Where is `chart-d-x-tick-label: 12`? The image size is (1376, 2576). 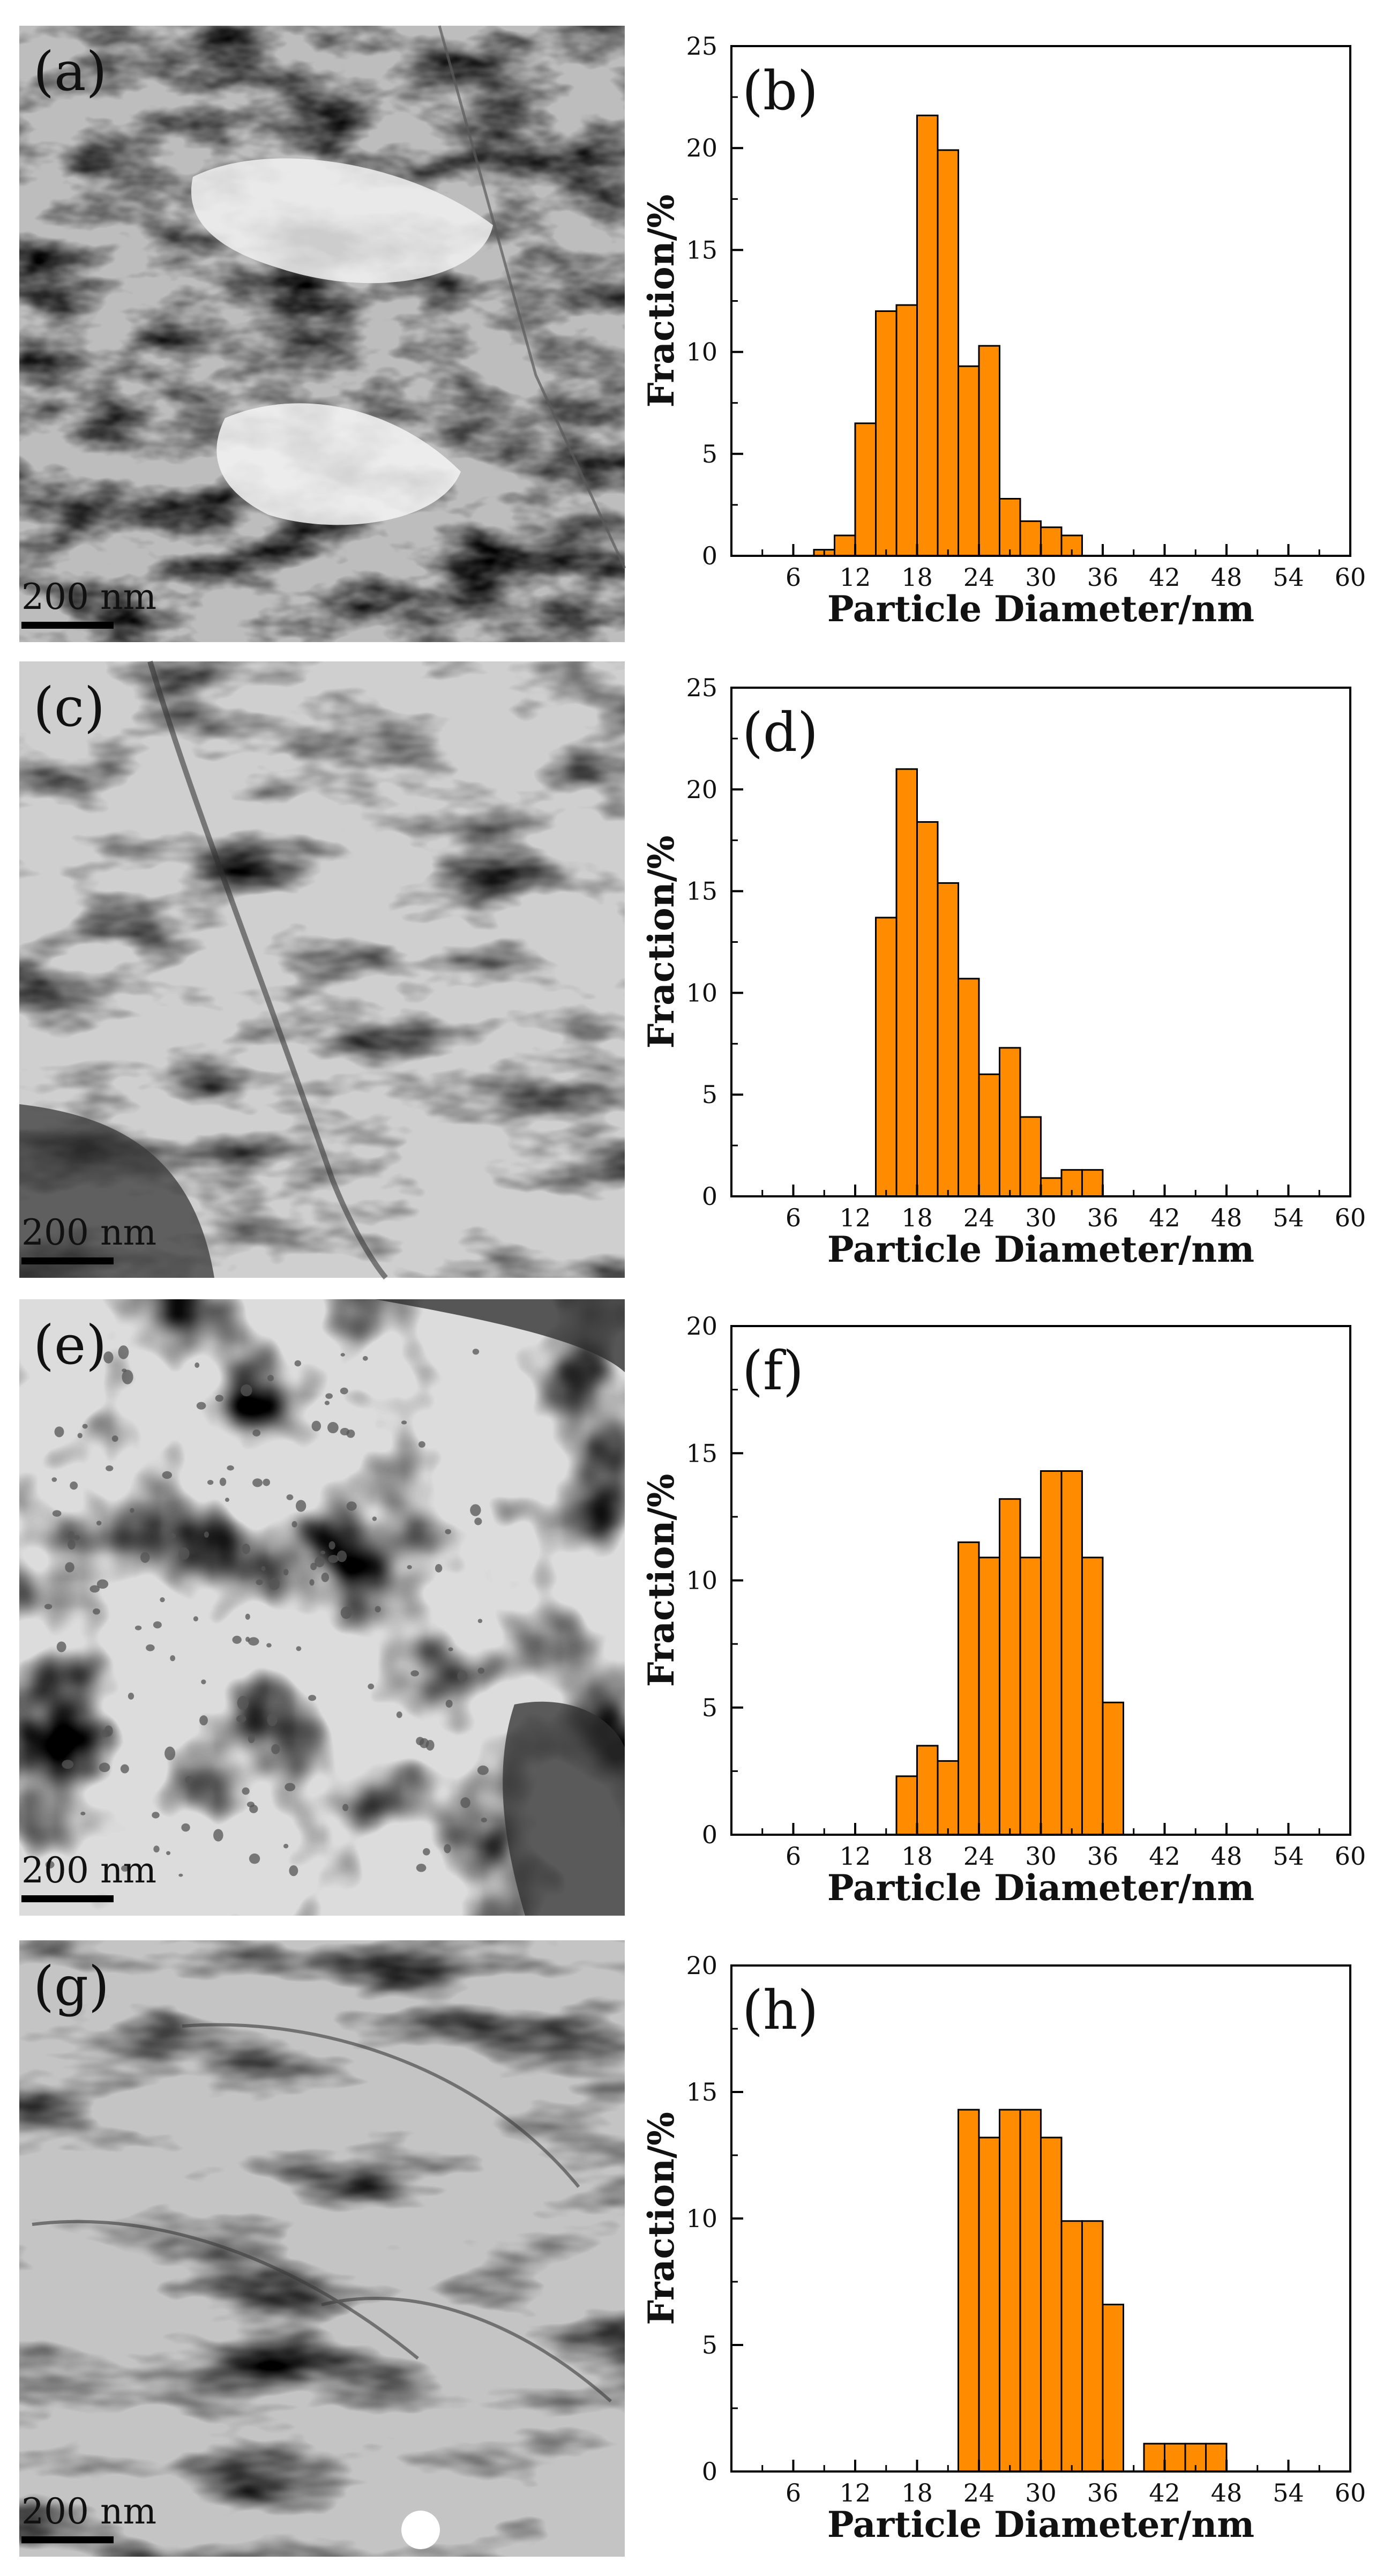
chart-d-x-tick-label: 12 is located at coordinates (855, 1217).